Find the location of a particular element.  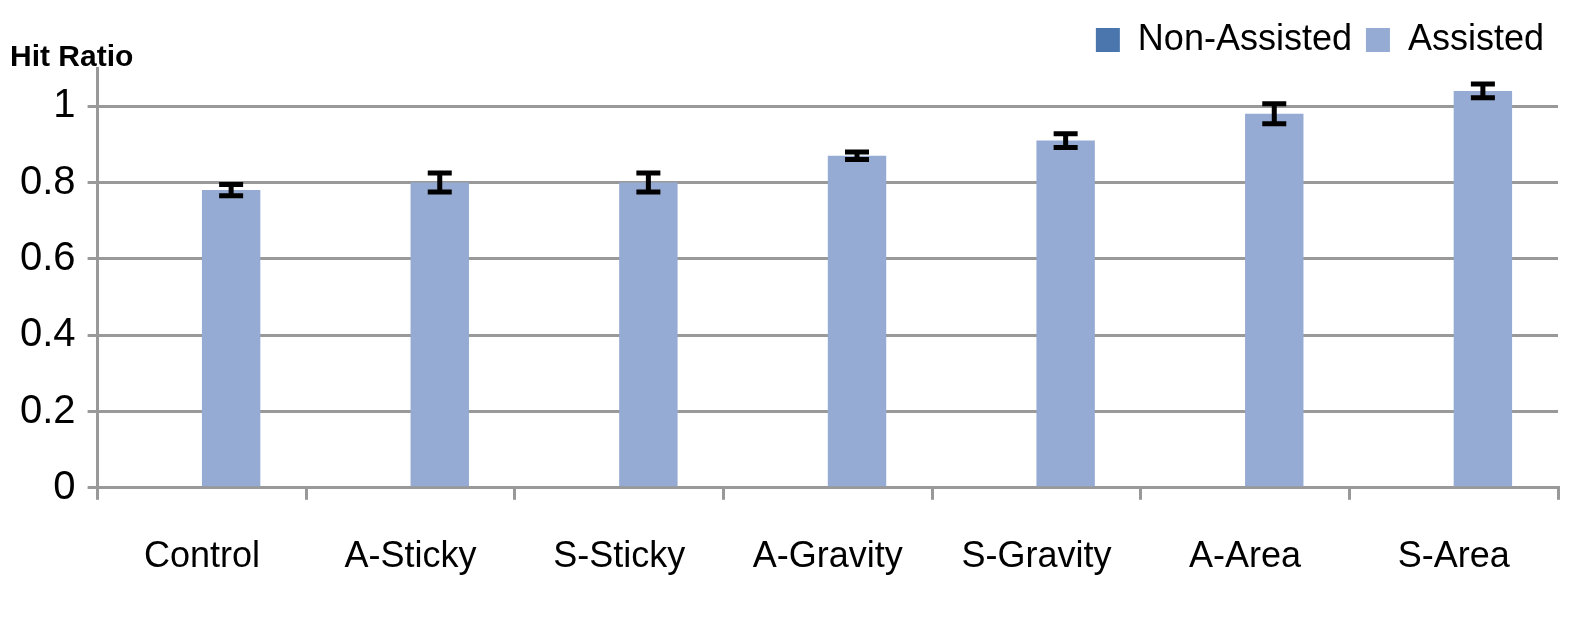

x-tick-label: S-Gravity is located at coordinates (1036, 555).